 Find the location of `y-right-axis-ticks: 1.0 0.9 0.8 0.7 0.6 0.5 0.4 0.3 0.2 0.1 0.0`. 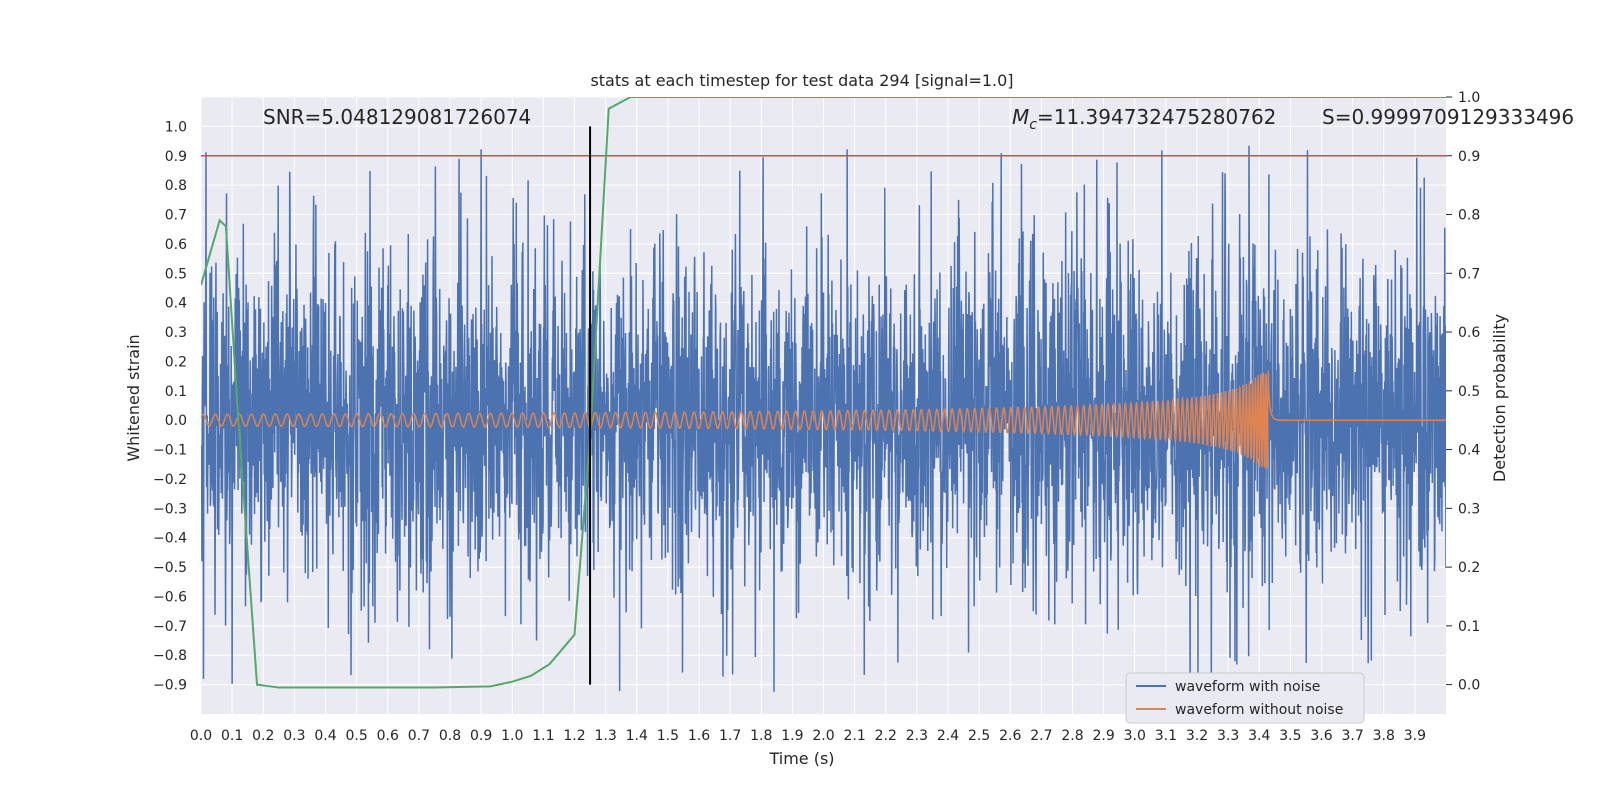

y-right-axis-ticks: 1.0 0.9 0.8 0.7 0.6 0.5 0.4 0.3 0.2 0.1 0.0 is located at coordinates (1463, 392).